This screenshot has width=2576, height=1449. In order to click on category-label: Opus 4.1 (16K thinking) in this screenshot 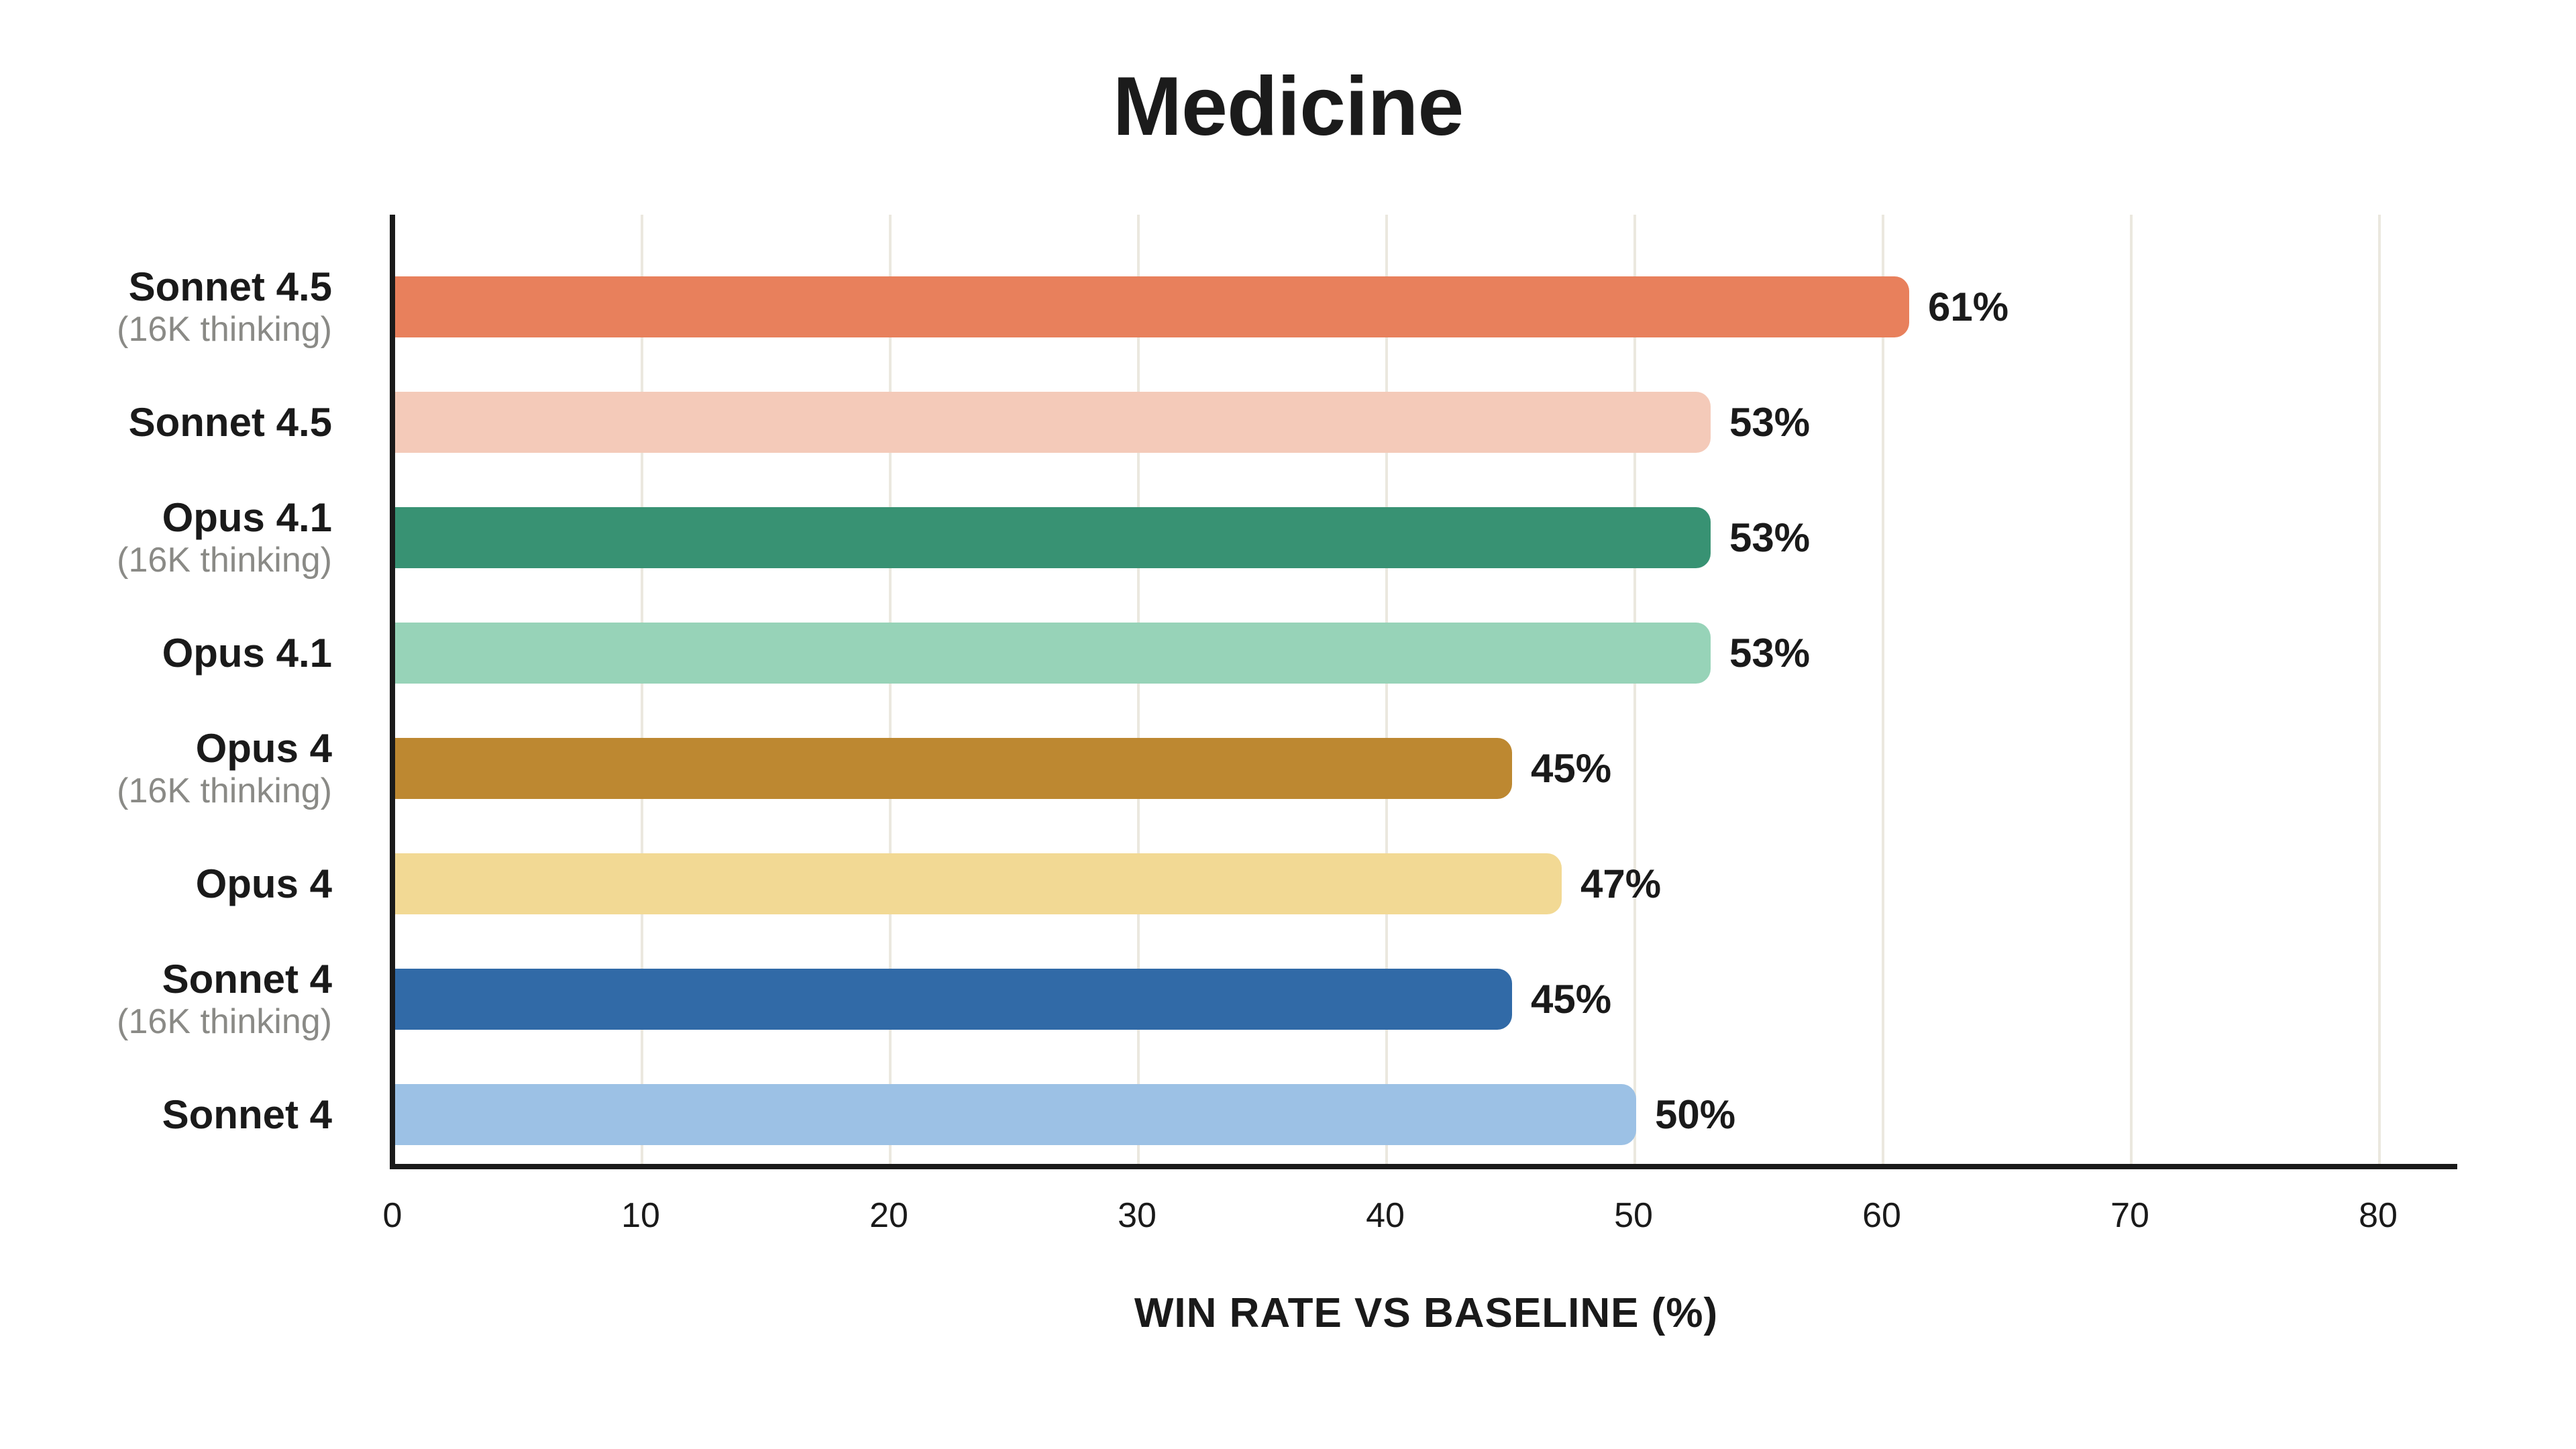, I will do `click(224, 537)`.